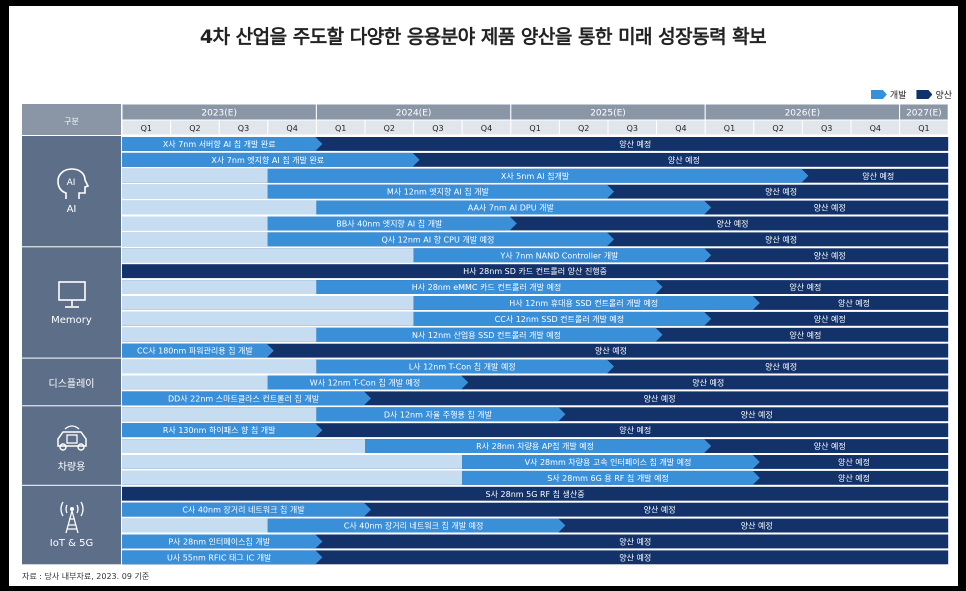  I want to click on development-label: Q사 12nm AI 향 CPU 개발 예정, so click(437, 239).